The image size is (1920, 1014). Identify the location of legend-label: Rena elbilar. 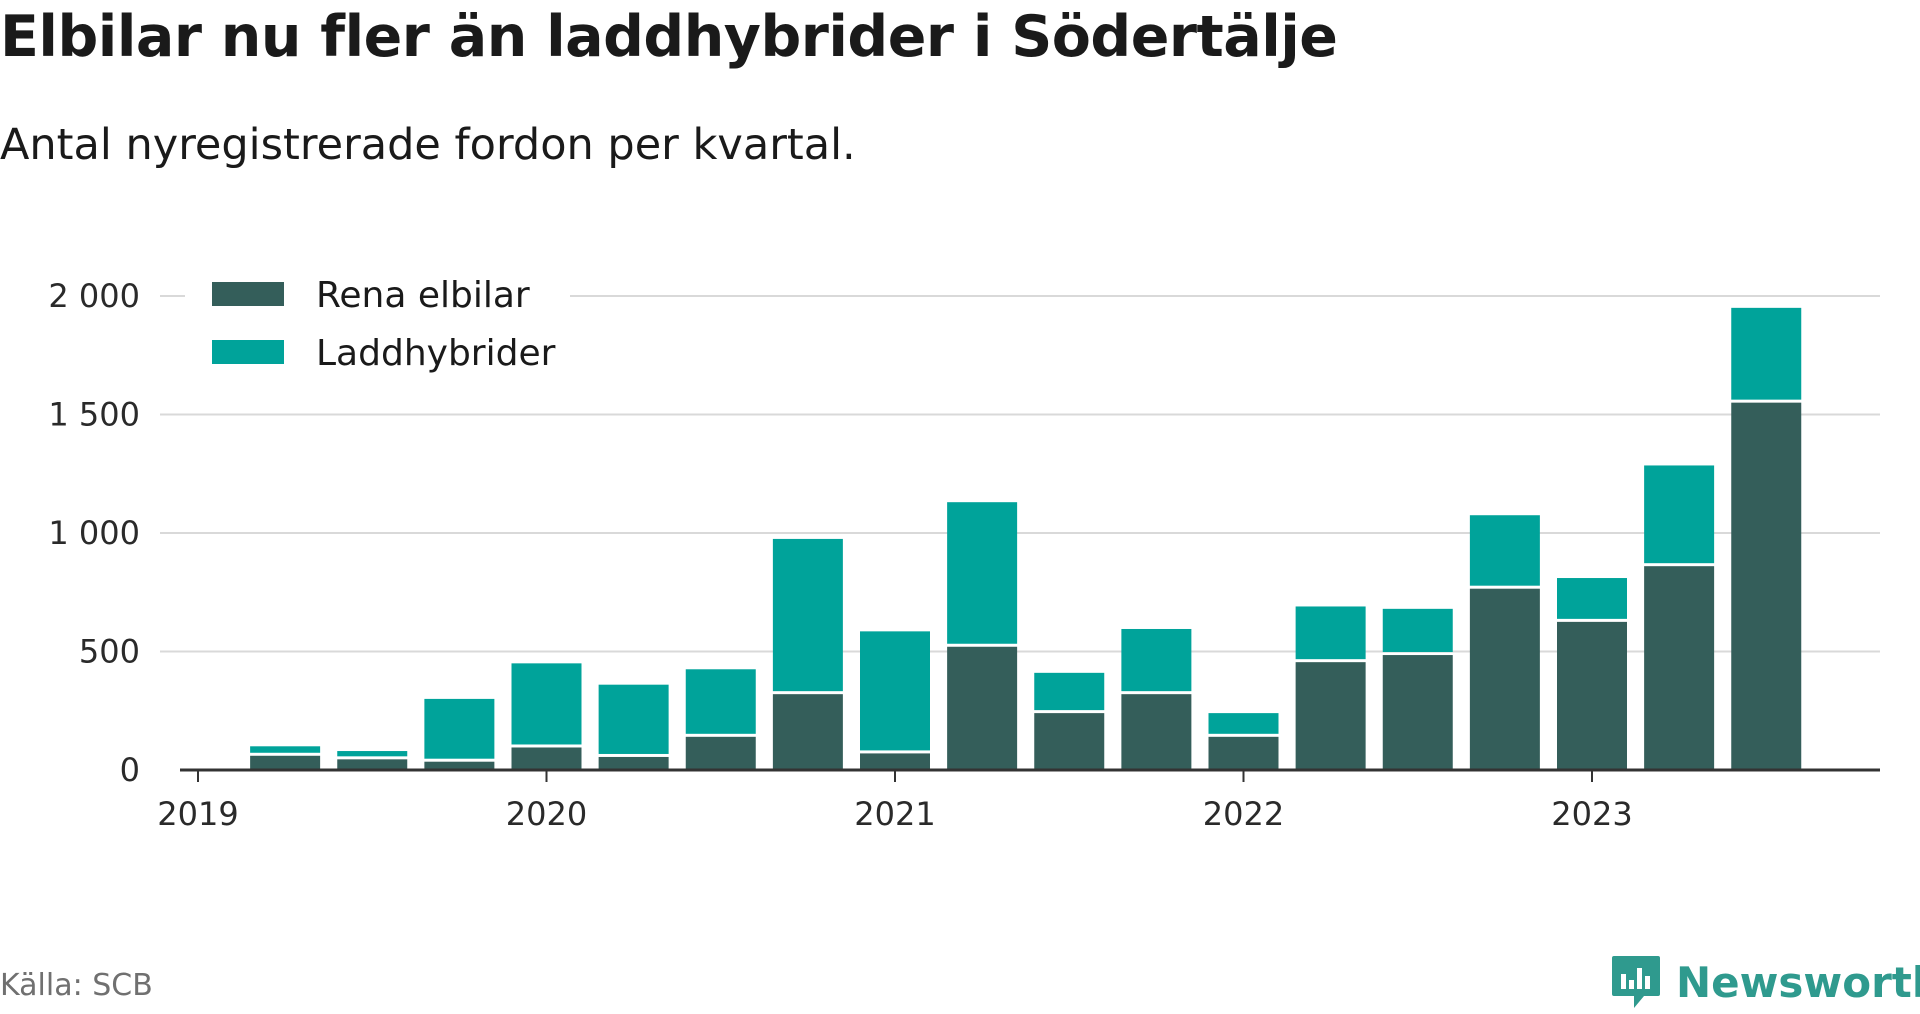
(423, 295).